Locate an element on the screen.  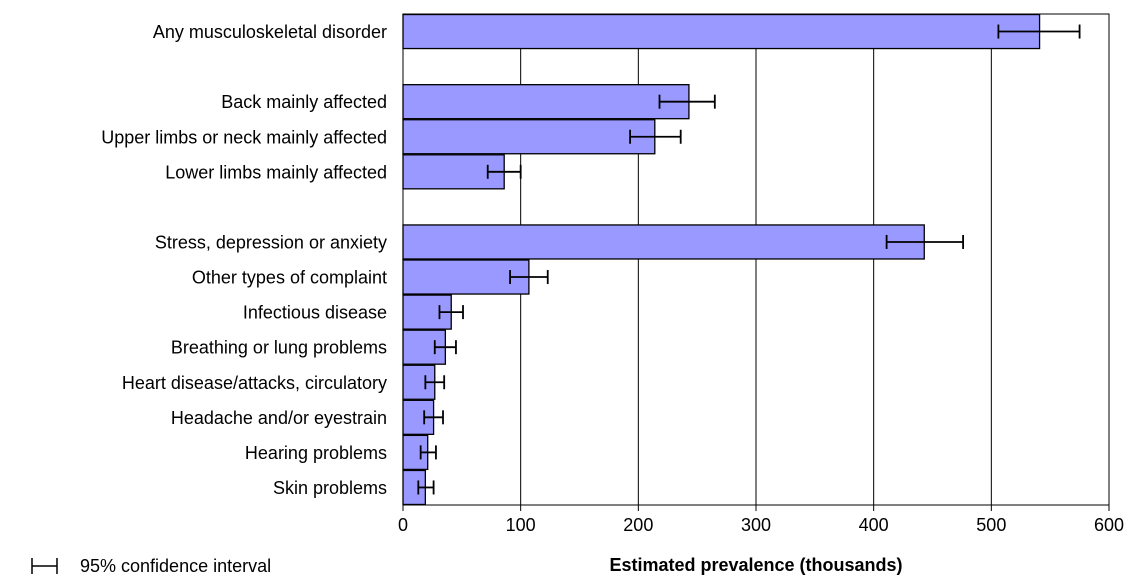
category-label: Skin problems is located at coordinates (330, 488).